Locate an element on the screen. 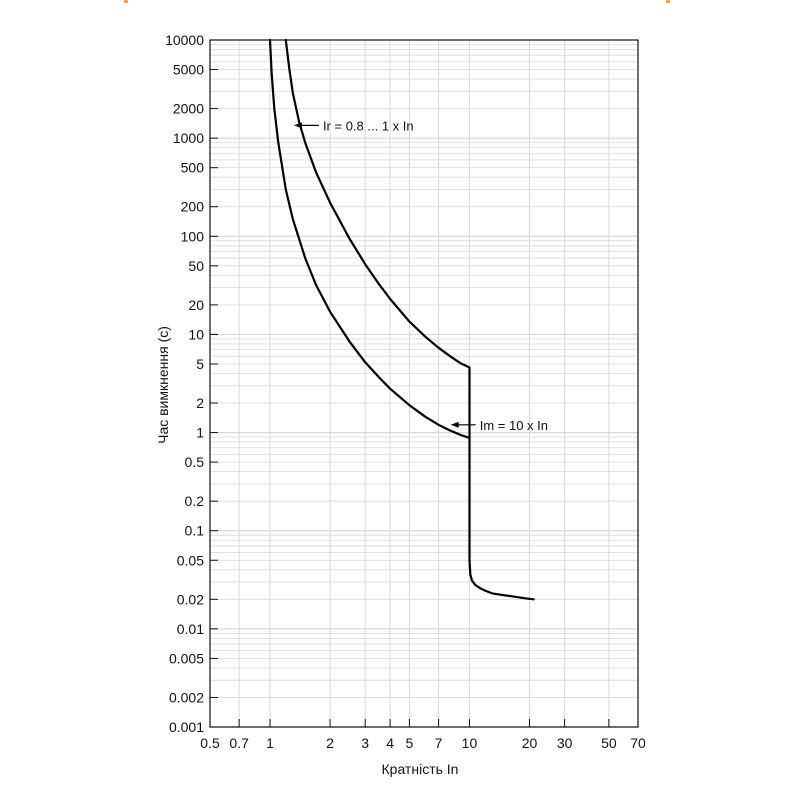 The image size is (800, 800). x-tick-label: 50 is located at coordinates (609, 743).